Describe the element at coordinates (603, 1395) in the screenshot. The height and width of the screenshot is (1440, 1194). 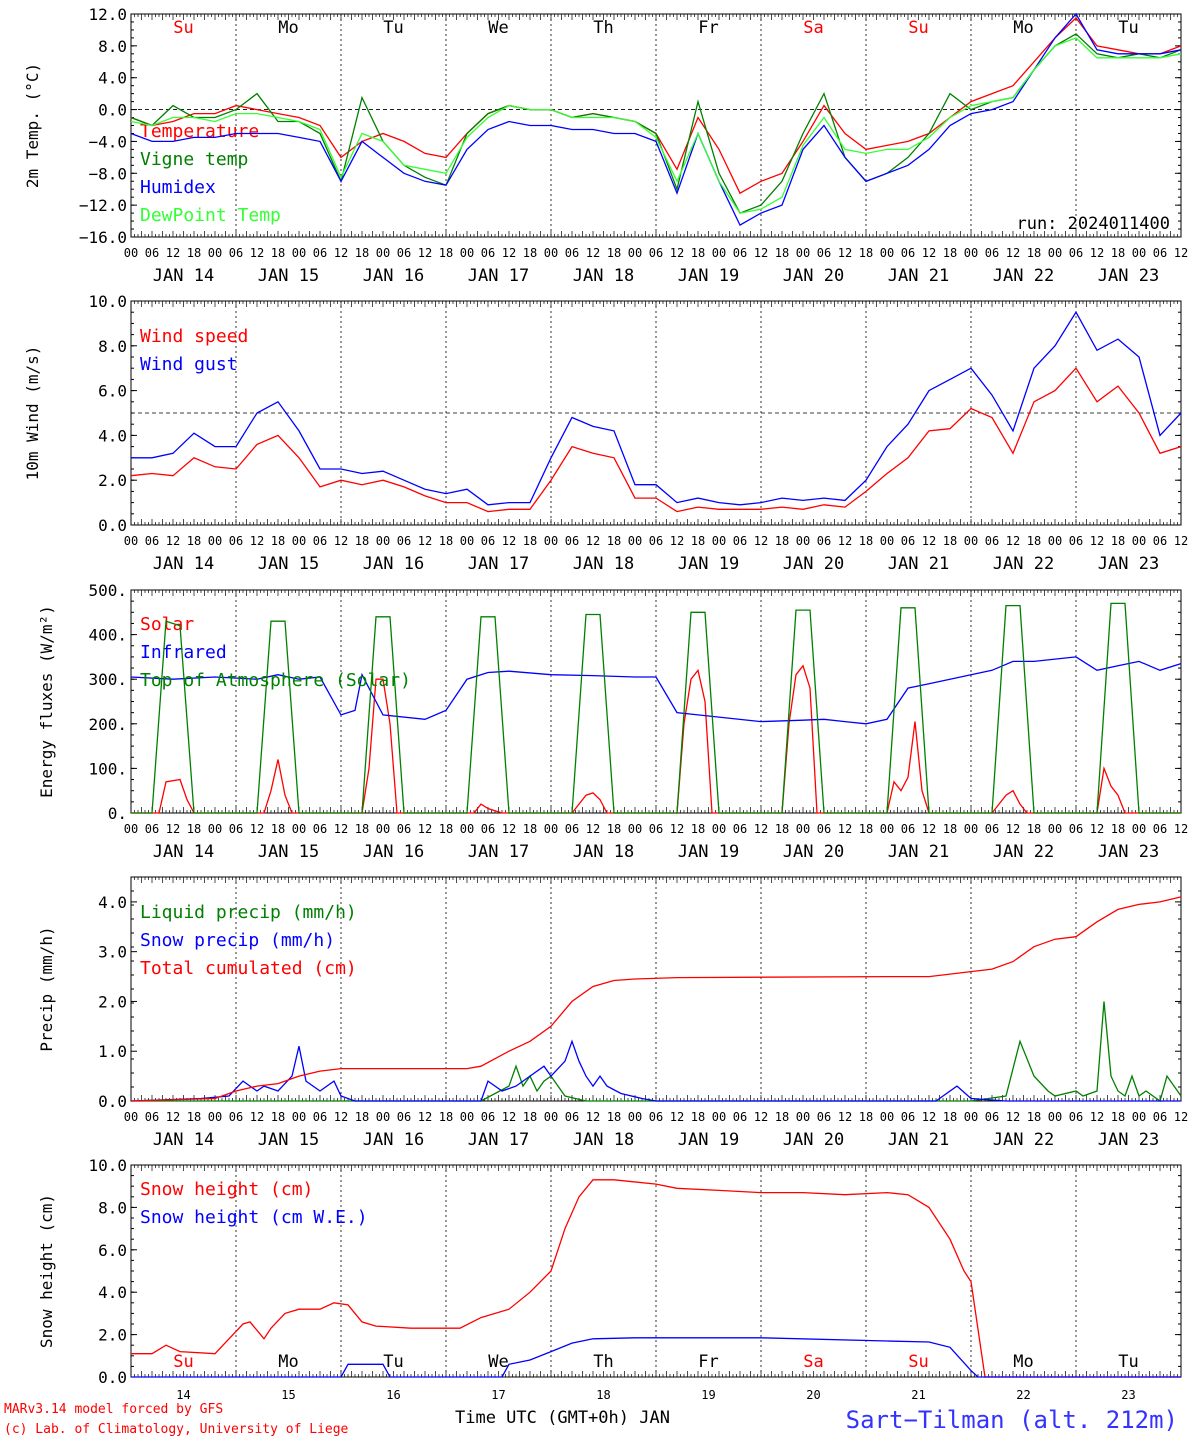
I see `day-number: 18` at that location.